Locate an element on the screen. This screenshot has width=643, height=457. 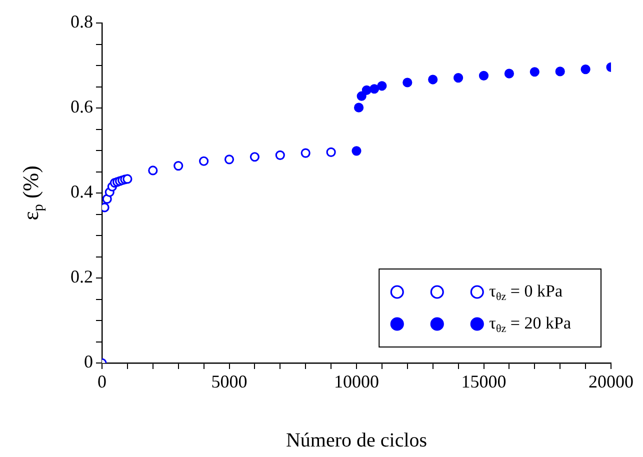
x-tick-label: 5000 is located at coordinates (229, 382).